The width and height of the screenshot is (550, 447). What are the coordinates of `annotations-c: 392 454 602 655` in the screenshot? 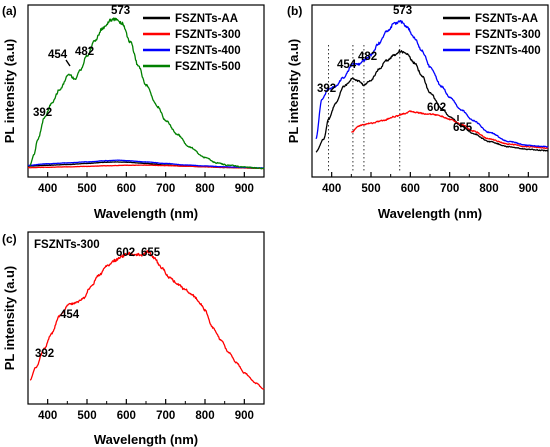 It's located at (98, 303).